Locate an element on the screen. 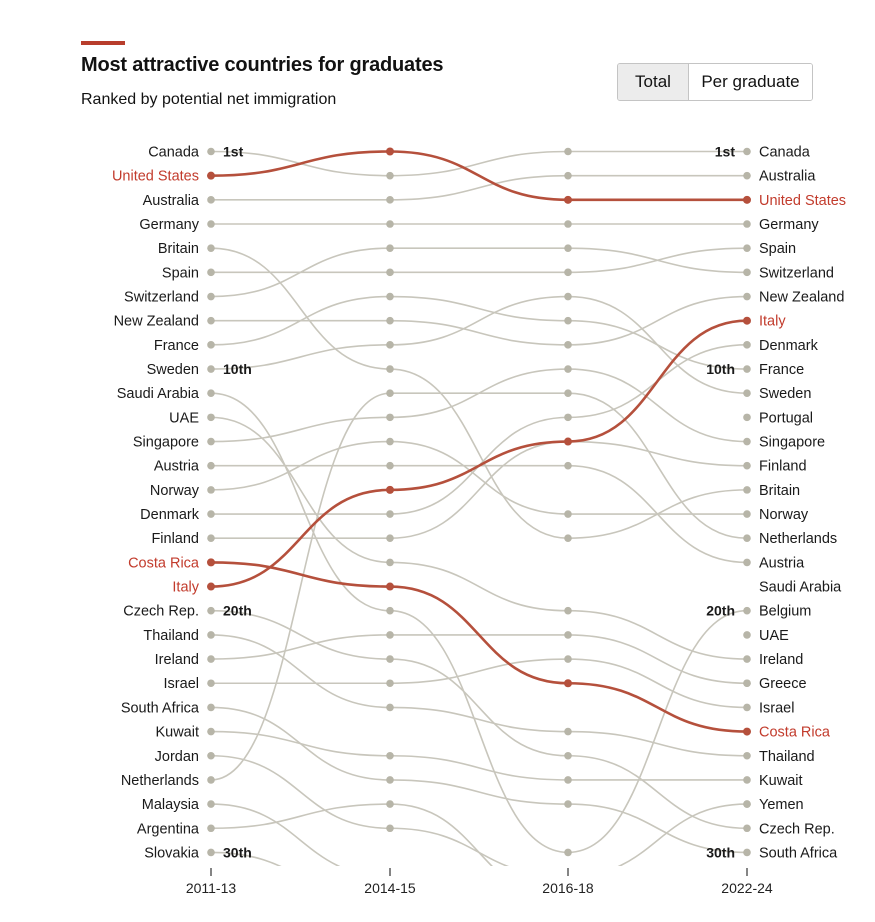  right-label-austria: Austria is located at coordinates (782, 563).